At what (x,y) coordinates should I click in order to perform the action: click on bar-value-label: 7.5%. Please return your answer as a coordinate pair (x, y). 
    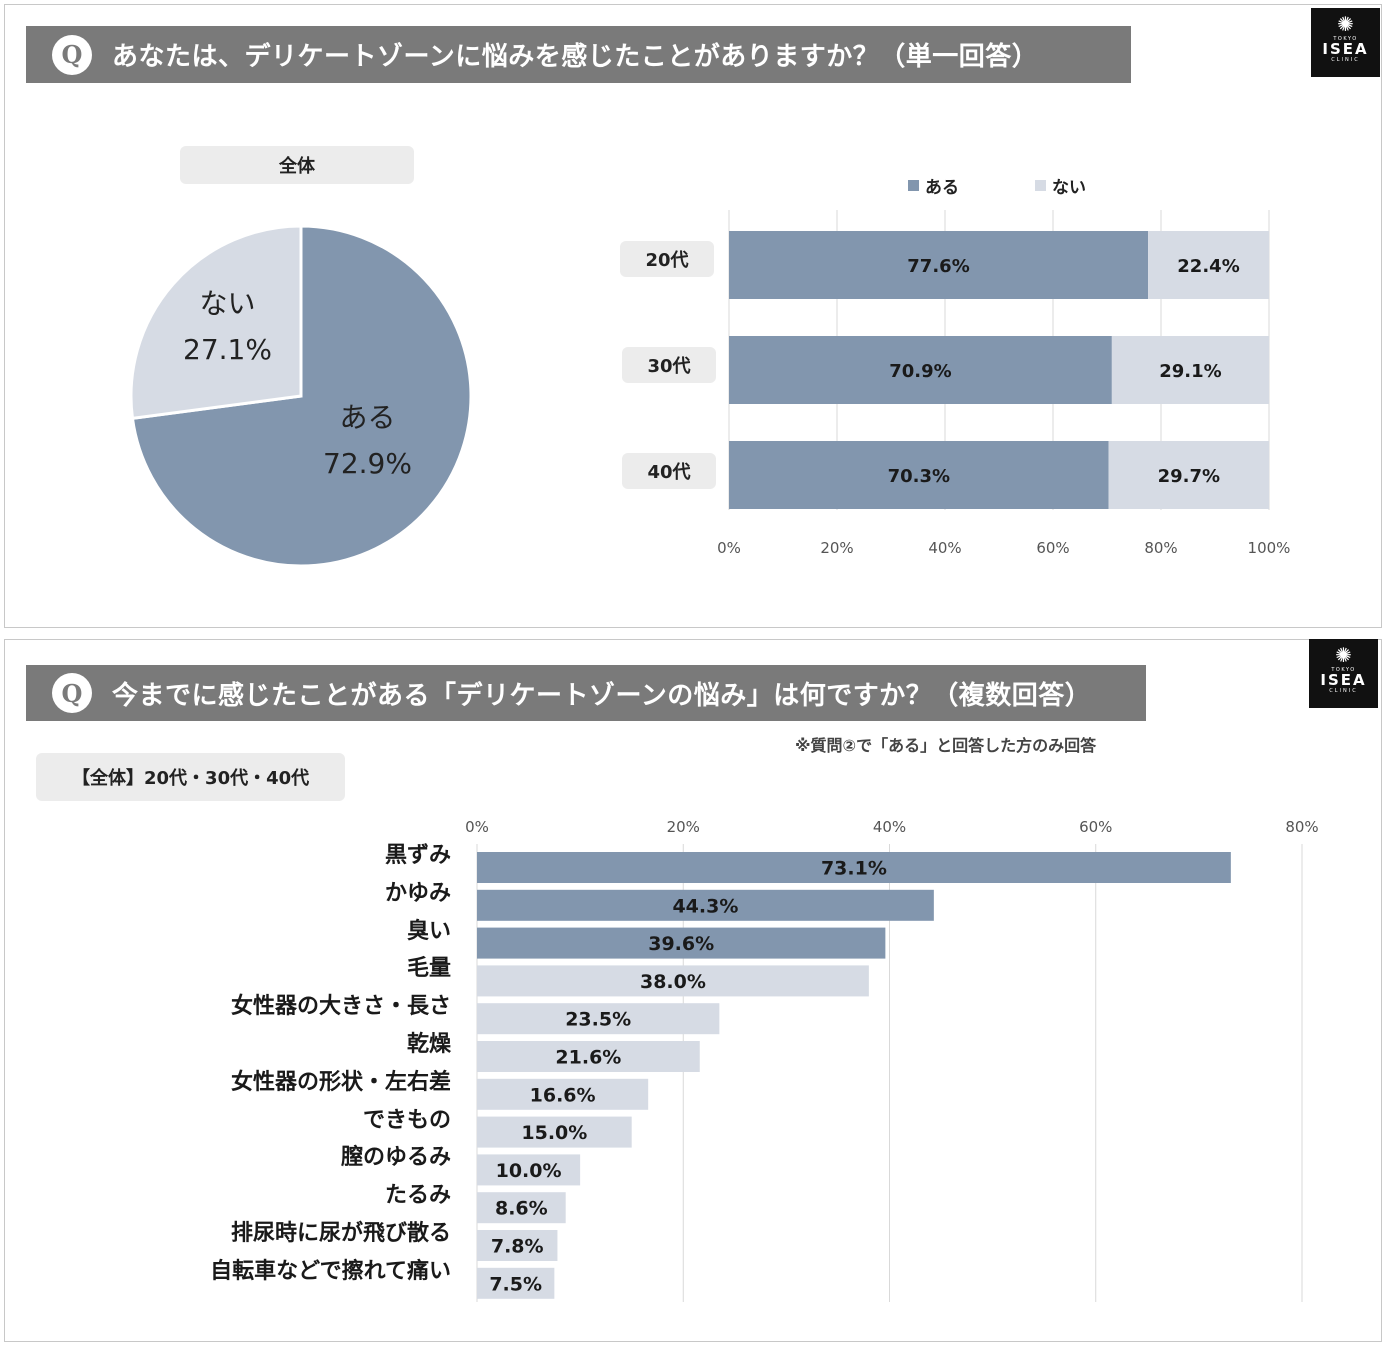
    Looking at the image, I should click on (515, 1284).